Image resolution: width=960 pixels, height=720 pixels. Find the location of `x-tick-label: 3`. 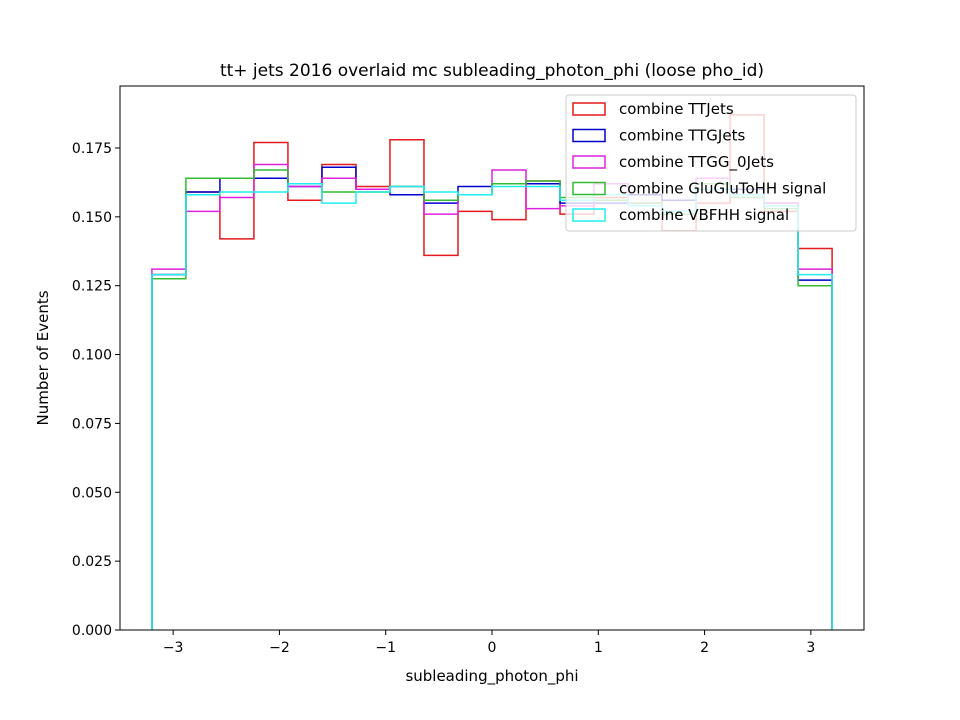

x-tick-label: 3 is located at coordinates (810, 648).